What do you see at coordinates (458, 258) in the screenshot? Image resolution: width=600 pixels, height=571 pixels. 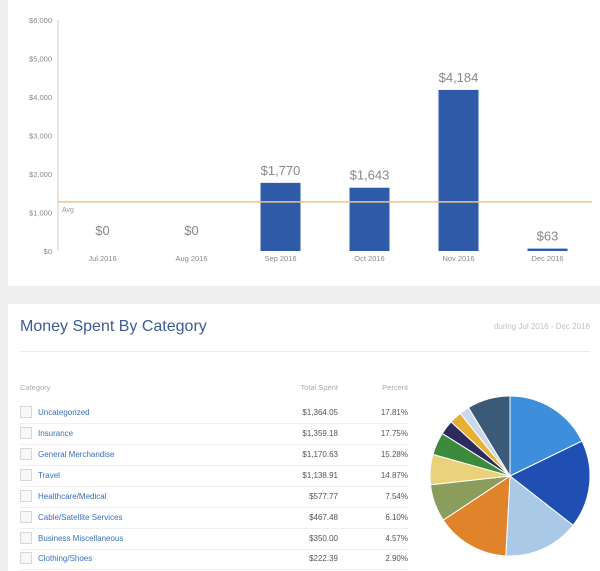 I see `x-tick-label: Nov 2016` at bounding box center [458, 258].